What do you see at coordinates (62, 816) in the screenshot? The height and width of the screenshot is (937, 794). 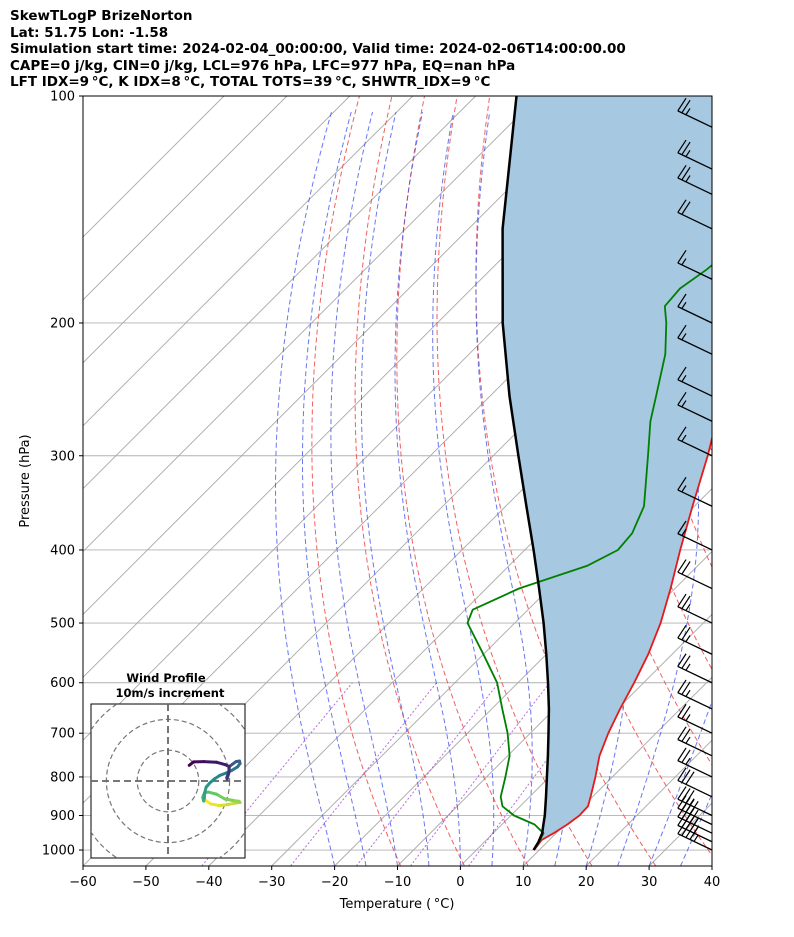 I see `y-tick-label: 900` at bounding box center [62, 816].